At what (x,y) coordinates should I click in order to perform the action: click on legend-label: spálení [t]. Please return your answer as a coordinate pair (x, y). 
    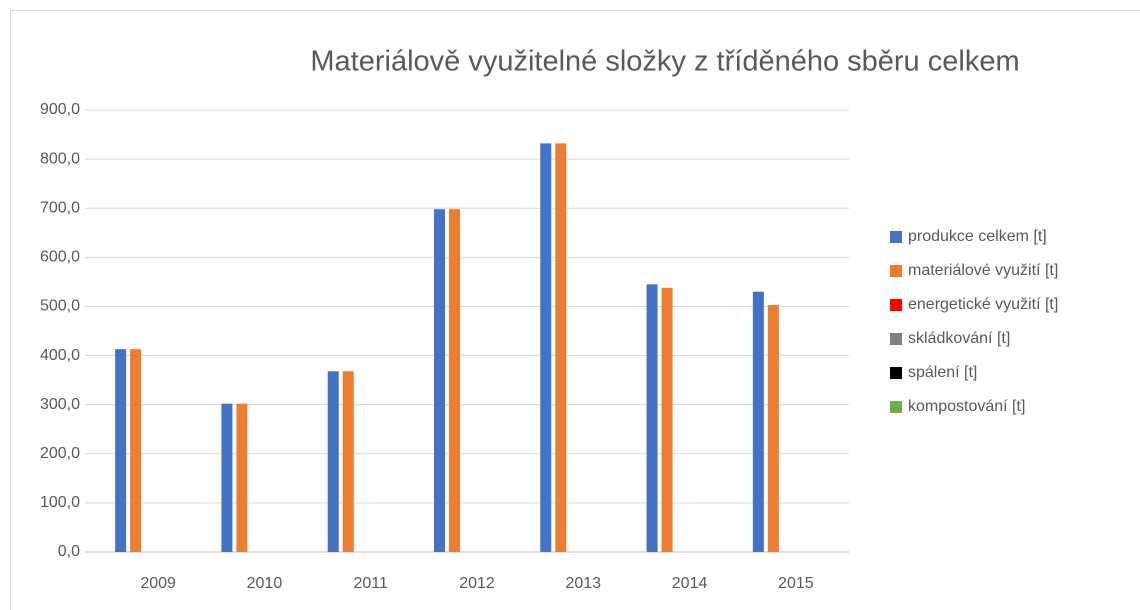
    Looking at the image, I should click on (942, 372).